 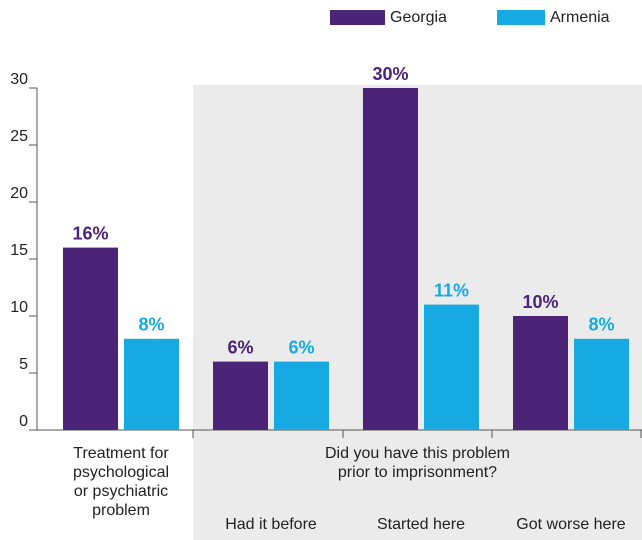 What do you see at coordinates (23, 421) in the screenshot?
I see `y-tick-label: 0` at bounding box center [23, 421].